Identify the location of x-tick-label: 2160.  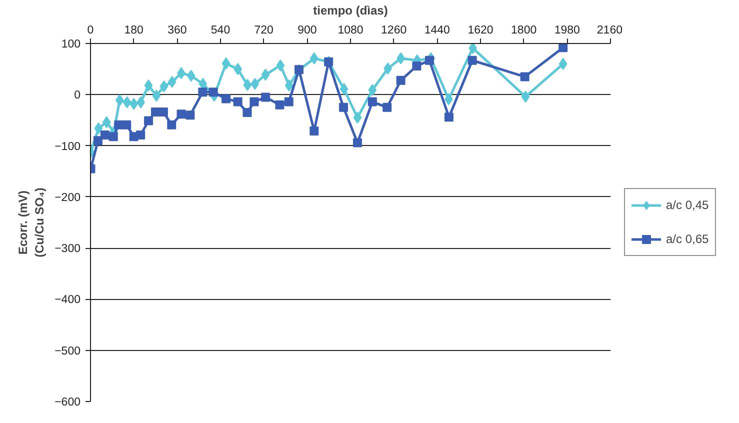
(609, 30).